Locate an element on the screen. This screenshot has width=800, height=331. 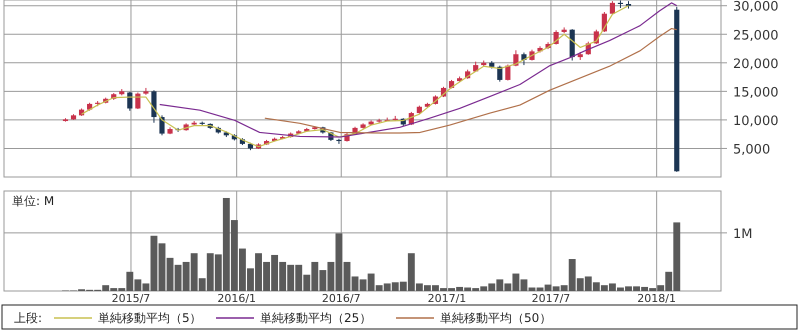
y-tick-label: 10,000 is located at coordinates (755, 121).